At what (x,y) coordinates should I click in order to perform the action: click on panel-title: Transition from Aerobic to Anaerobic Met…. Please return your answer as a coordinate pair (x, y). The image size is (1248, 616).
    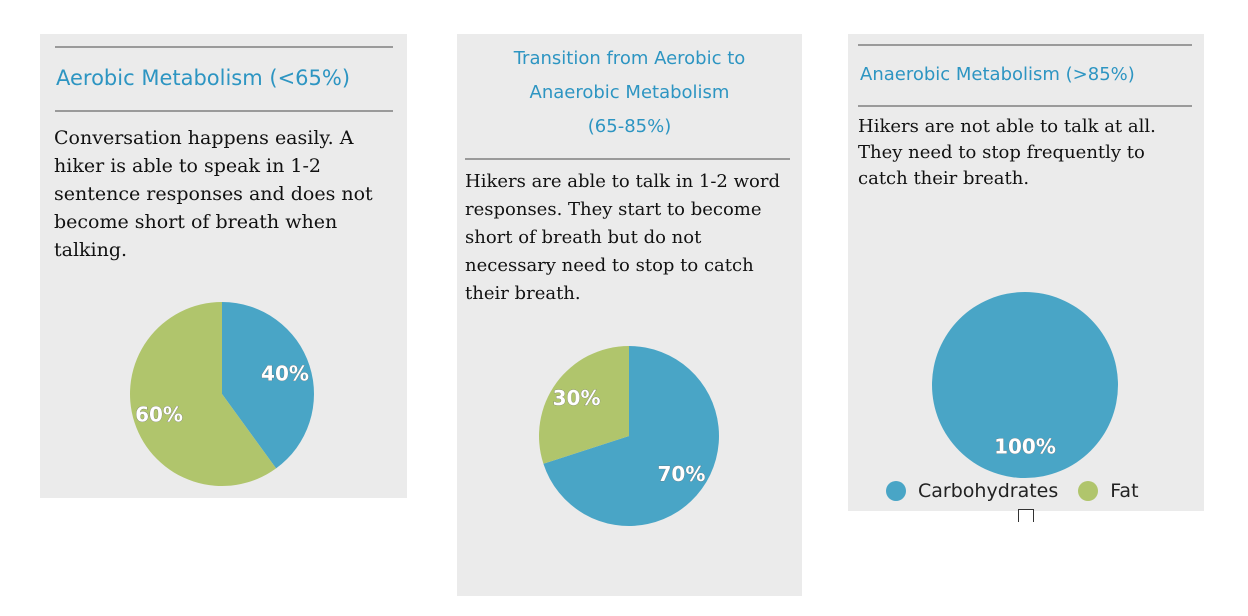
    Looking at the image, I should click on (629, 92).